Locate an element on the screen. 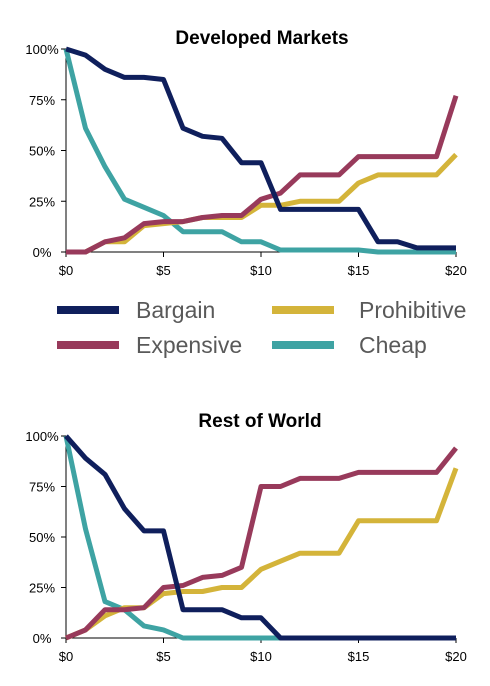  chart-title: Rest of World is located at coordinates (259, 421).